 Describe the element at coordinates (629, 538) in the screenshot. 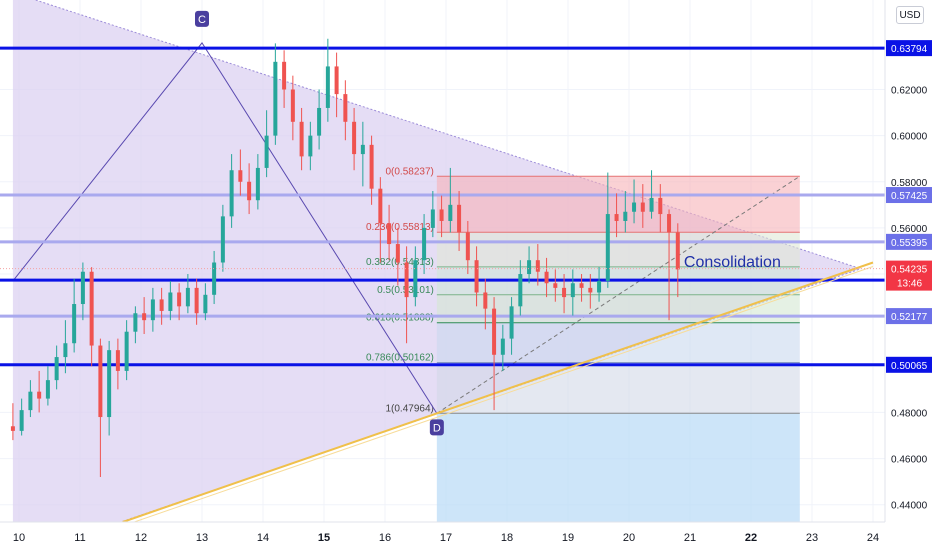

I see `x-tick-label: 20` at that location.